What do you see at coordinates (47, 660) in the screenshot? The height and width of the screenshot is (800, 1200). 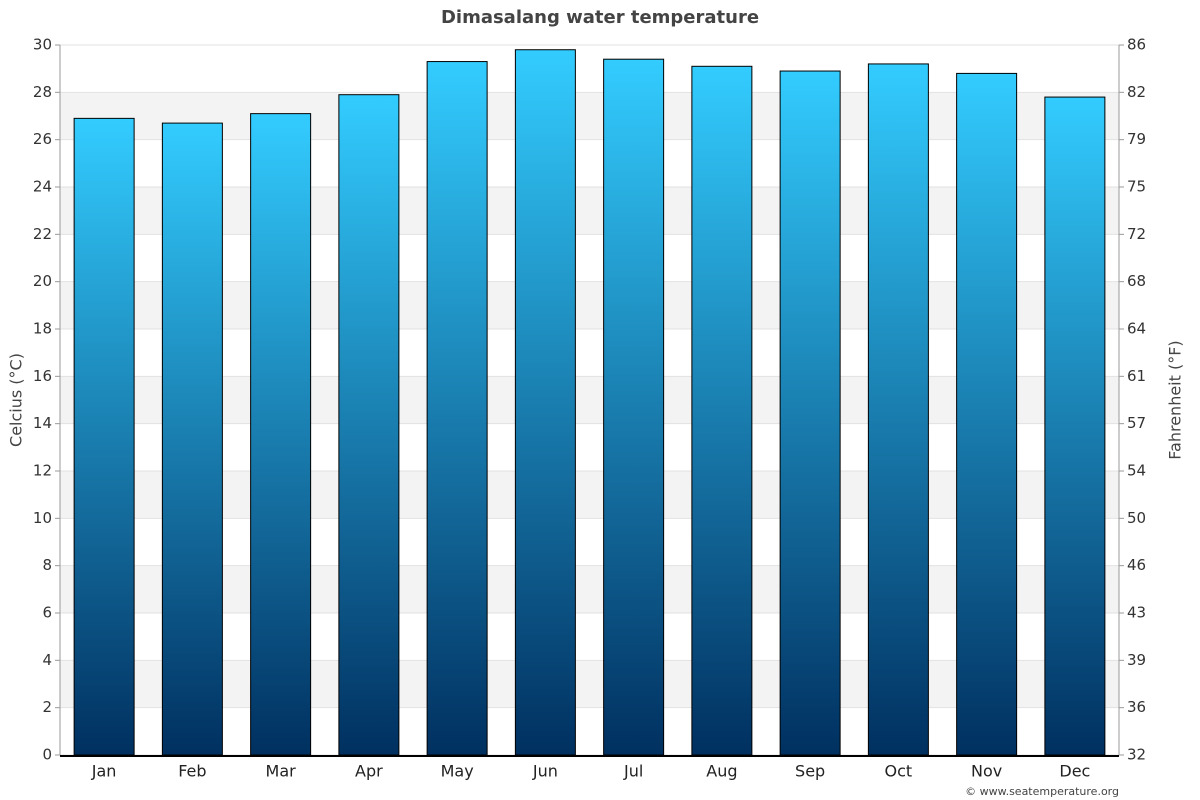 I see `y-tick-label: 4` at bounding box center [47, 660].